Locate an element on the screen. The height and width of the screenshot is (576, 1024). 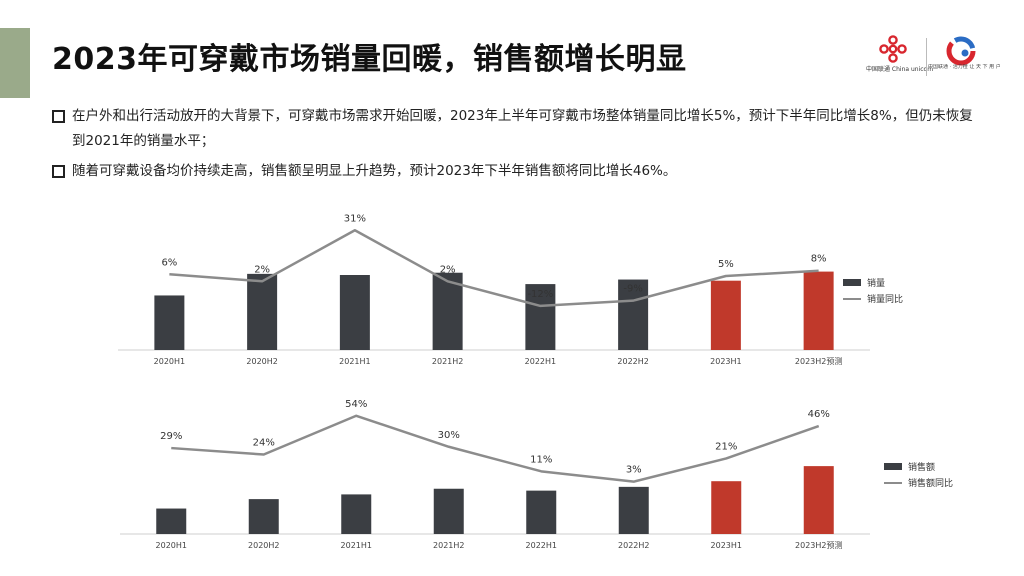
logo-separator is located at coordinates (926, 57).